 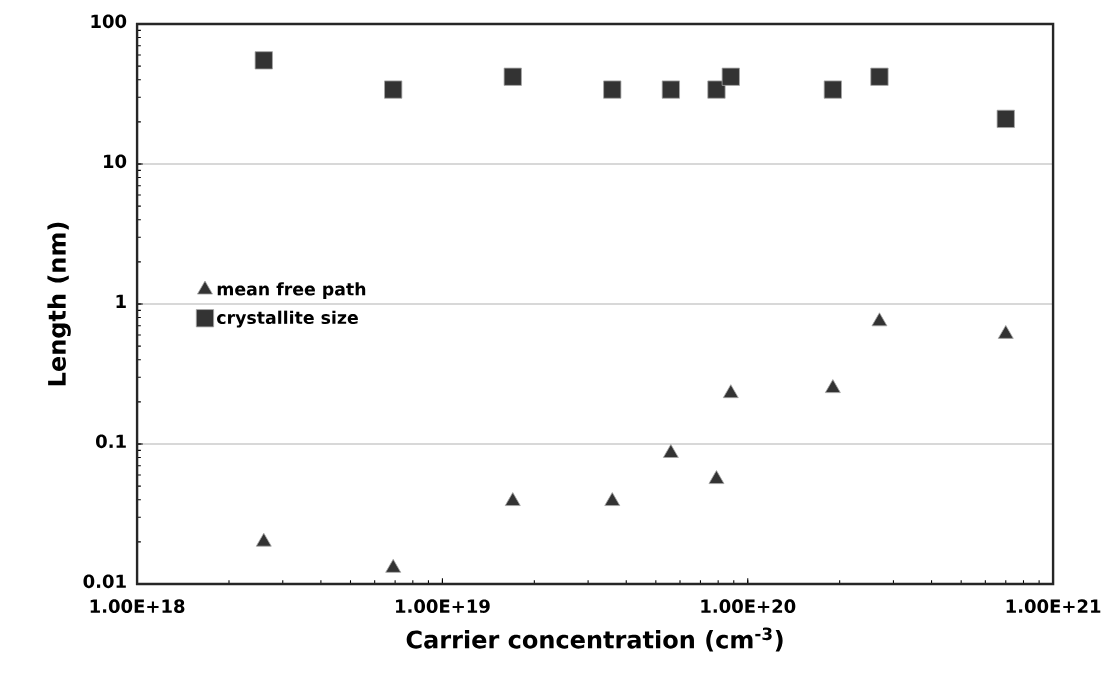 I want to click on y-tick-label: 0.01, so click(x=104, y=581).